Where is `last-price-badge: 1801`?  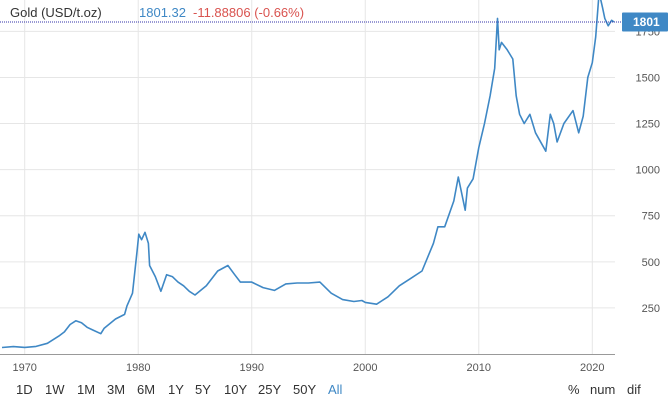 last-price-badge: 1801 is located at coordinates (645, 22).